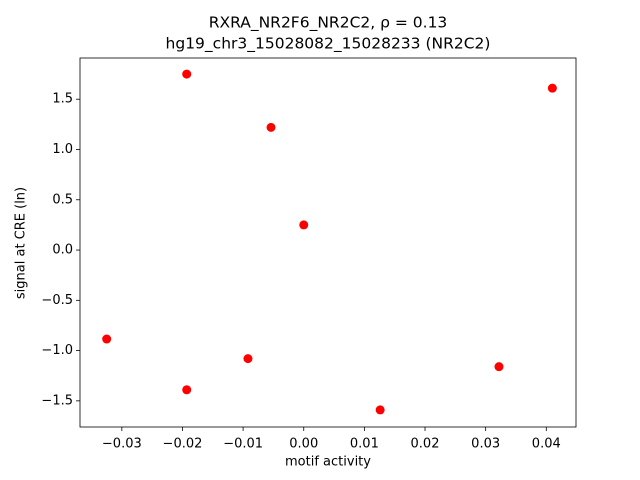 Image resolution: width=640 pixels, height=480 pixels. Describe the element at coordinates (62, 149) in the screenshot. I see `y-tick-label: 1.0` at that location.